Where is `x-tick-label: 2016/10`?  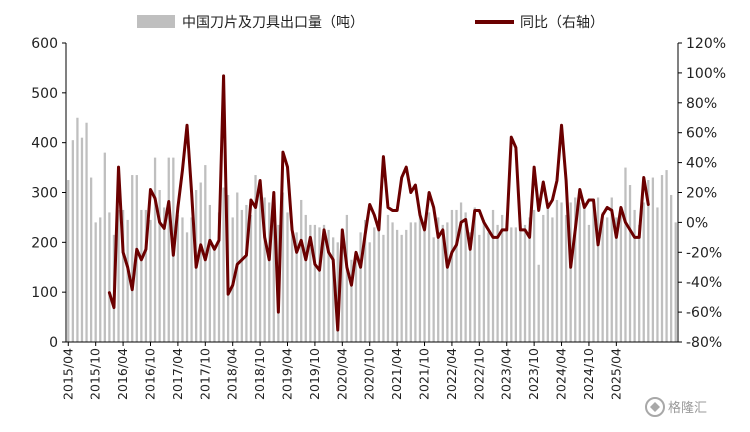 x-tick-label: 2016/10 is located at coordinates (149, 374).